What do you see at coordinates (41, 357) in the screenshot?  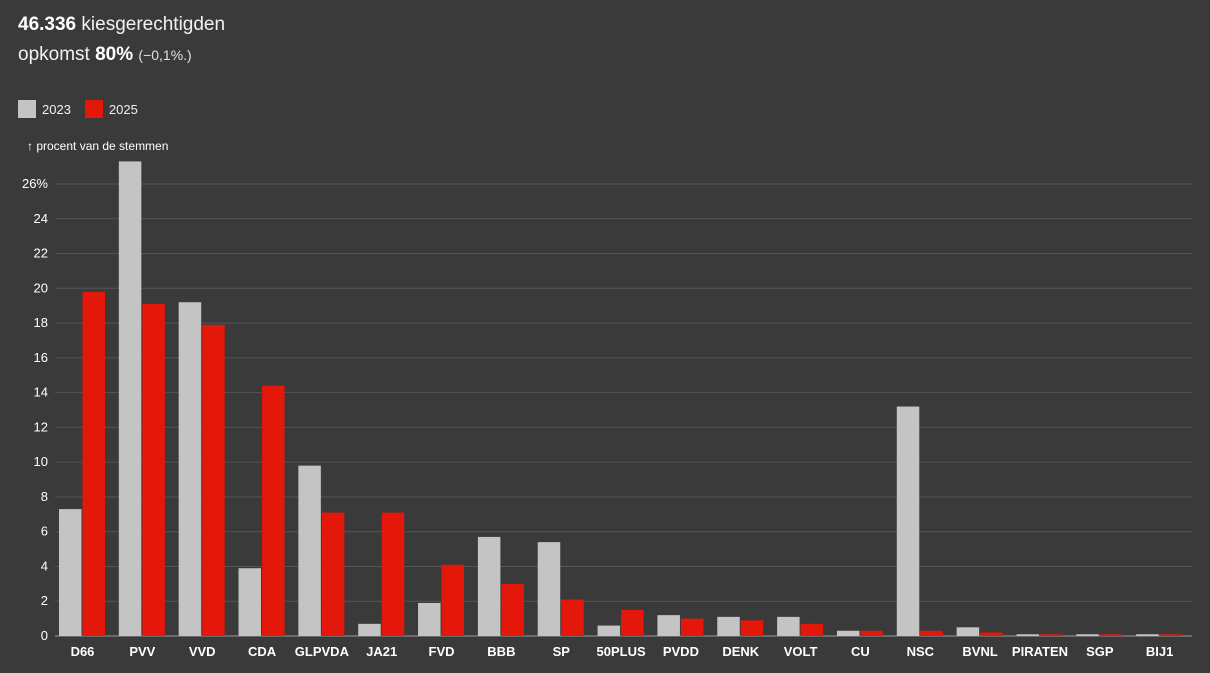 I see `y-tick-label: 16` at bounding box center [41, 357].